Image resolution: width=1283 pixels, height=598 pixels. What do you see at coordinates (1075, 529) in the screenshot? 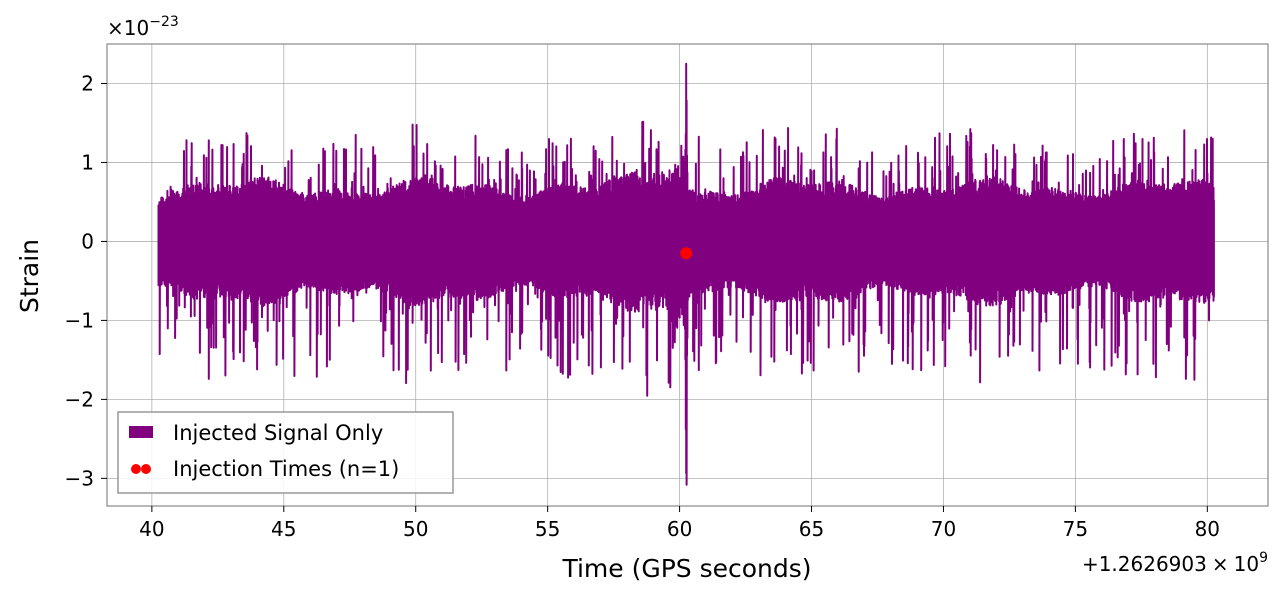
I see `x-tick-label: 75` at bounding box center [1075, 529].